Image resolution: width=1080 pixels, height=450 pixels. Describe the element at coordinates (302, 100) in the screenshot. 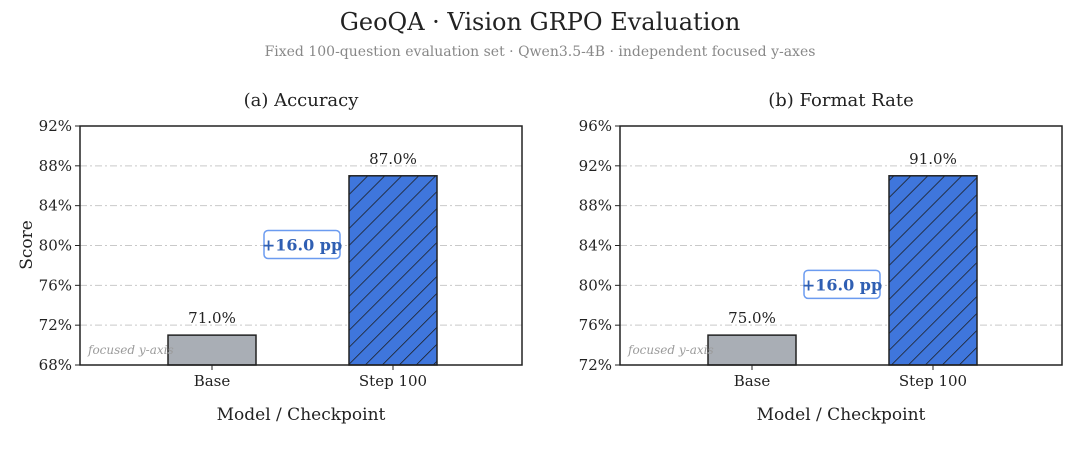

I see `panel-title: (a) Accuracy` at that location.